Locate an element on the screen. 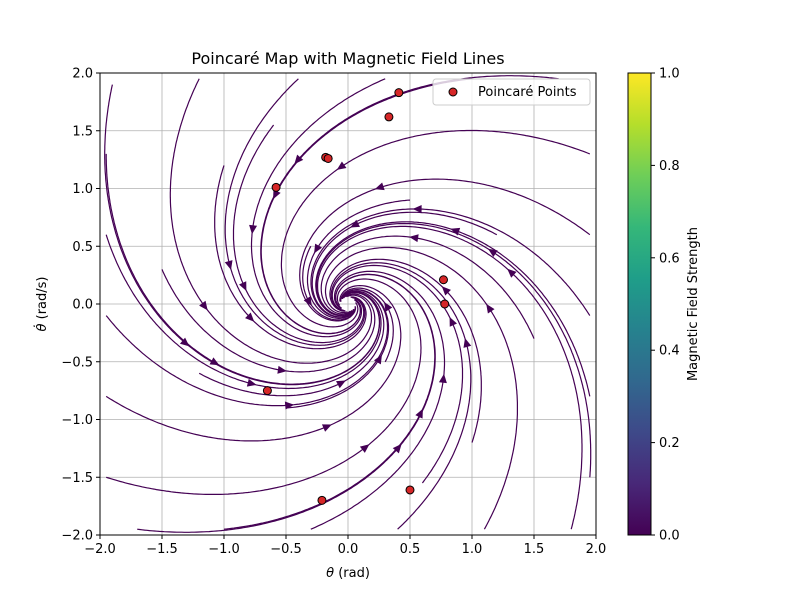 Image resolution: width=800 pixels, height=604 pixels. colorbar-tick-label: 0.2 is located at coordinates (669, 443).